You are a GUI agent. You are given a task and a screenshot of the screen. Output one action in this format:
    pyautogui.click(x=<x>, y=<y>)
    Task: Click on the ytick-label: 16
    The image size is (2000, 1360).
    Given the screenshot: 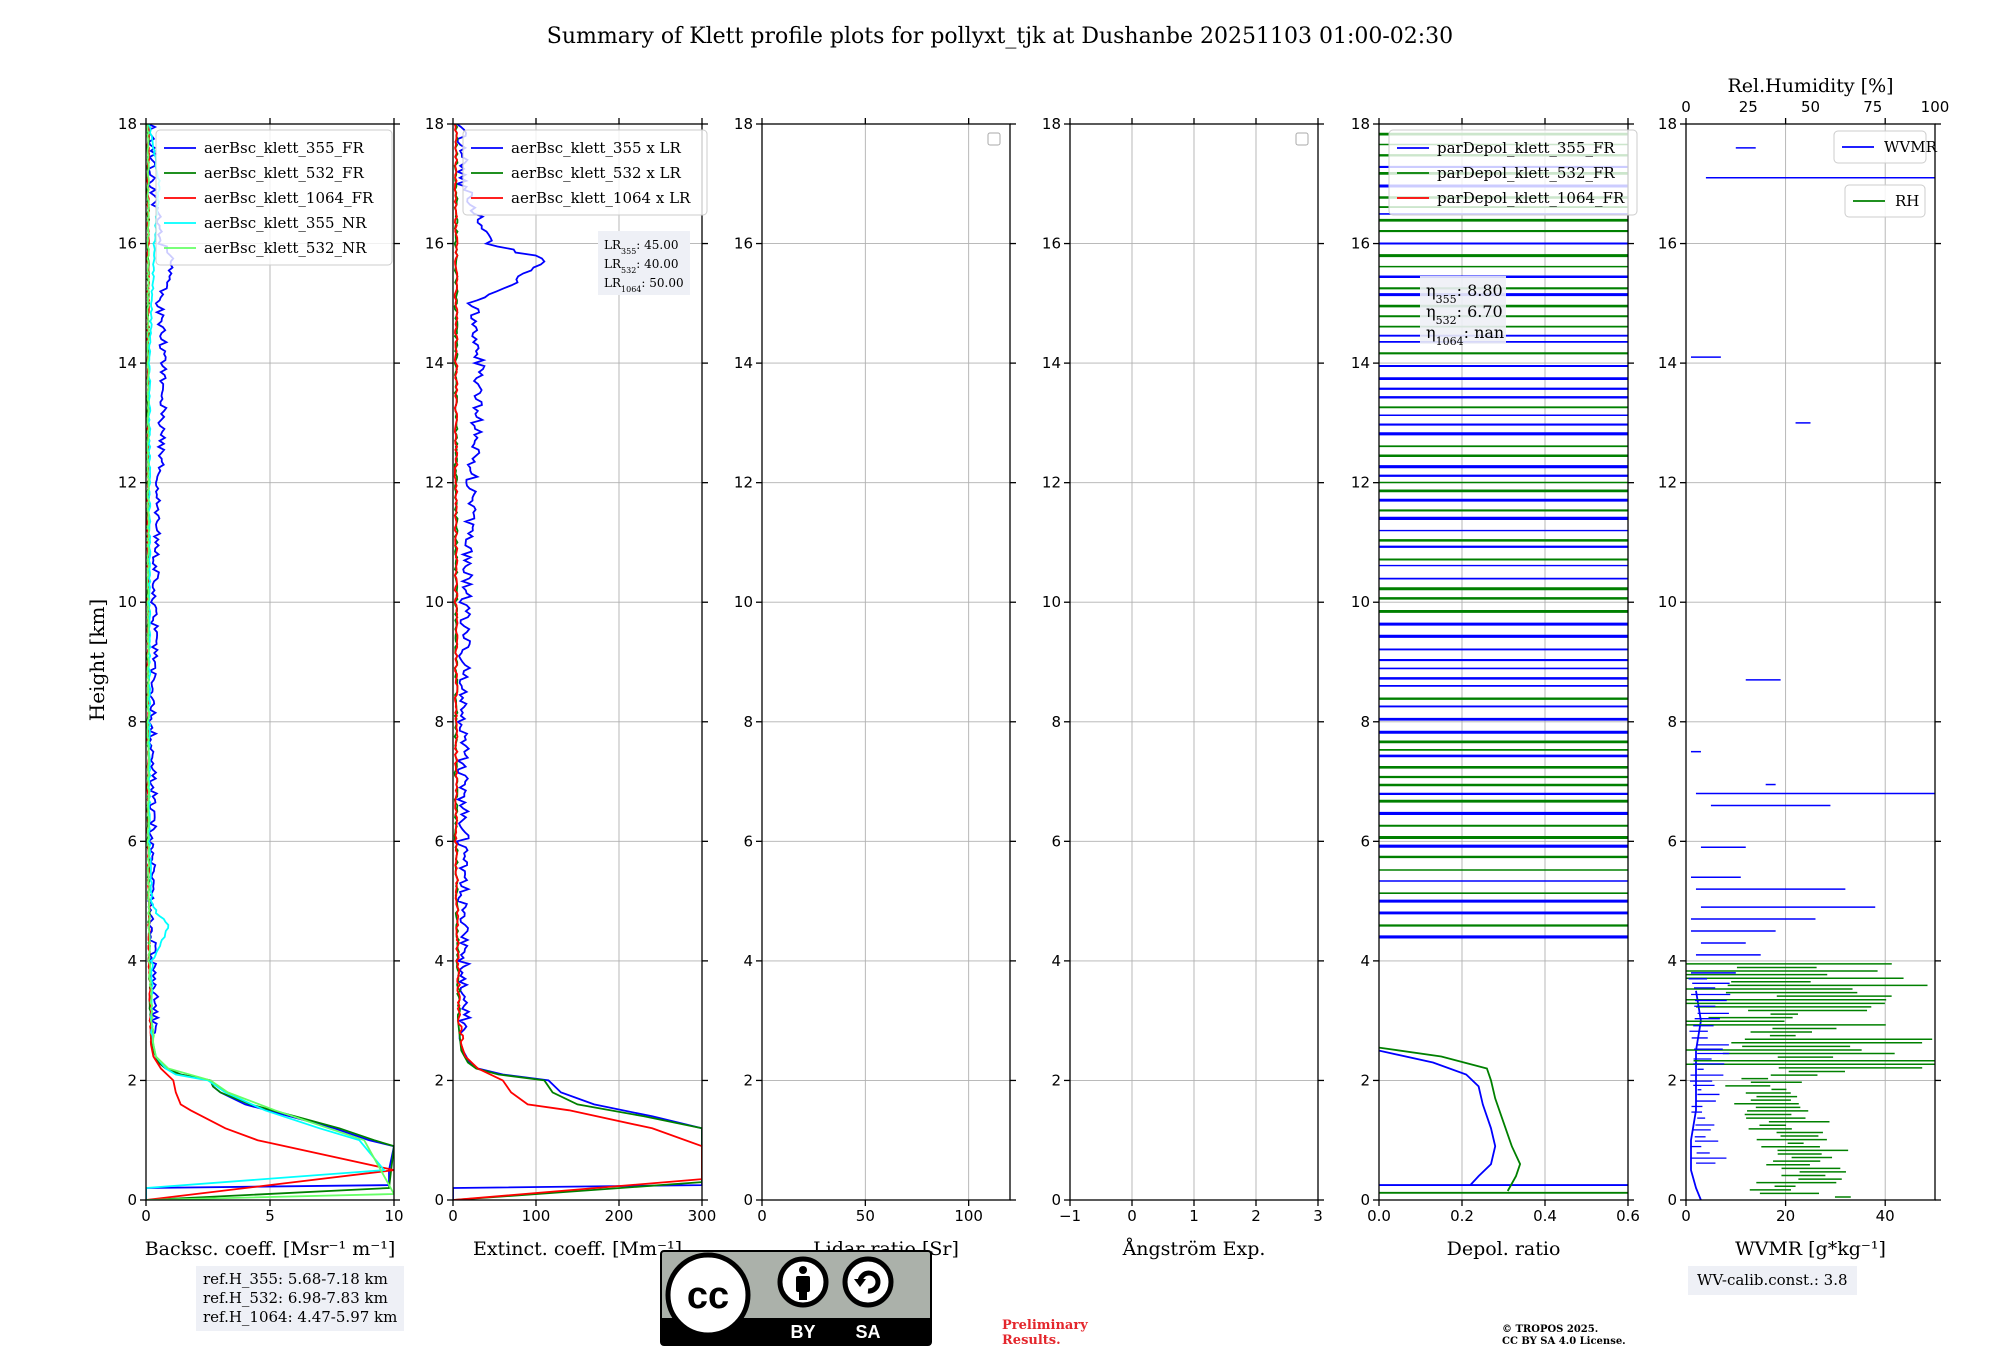 What is the action you would take?
    pyautogui.click(x=1667, y=244)
    